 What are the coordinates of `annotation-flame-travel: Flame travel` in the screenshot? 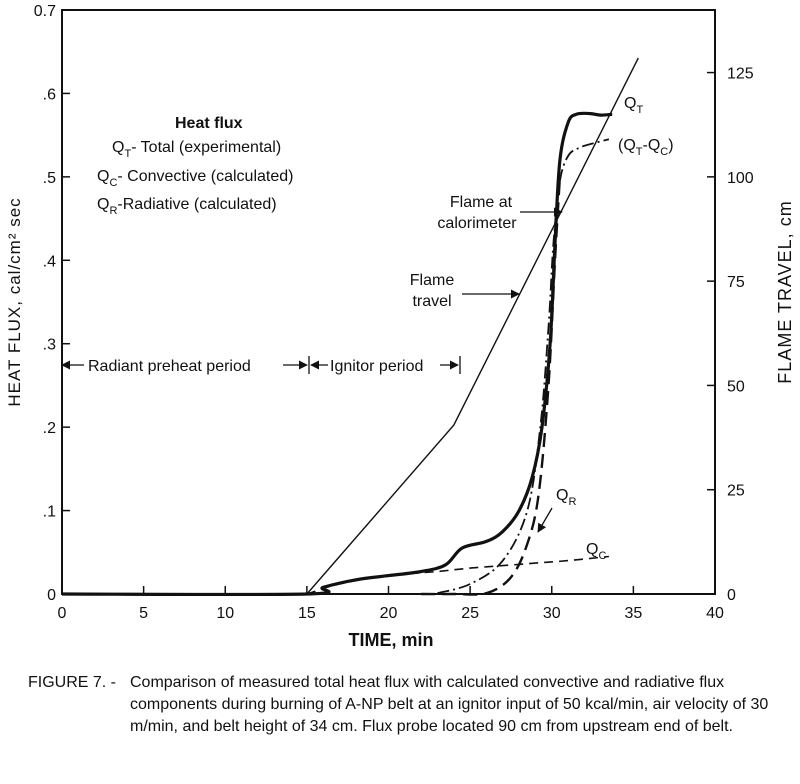 It's located at (465, 291).